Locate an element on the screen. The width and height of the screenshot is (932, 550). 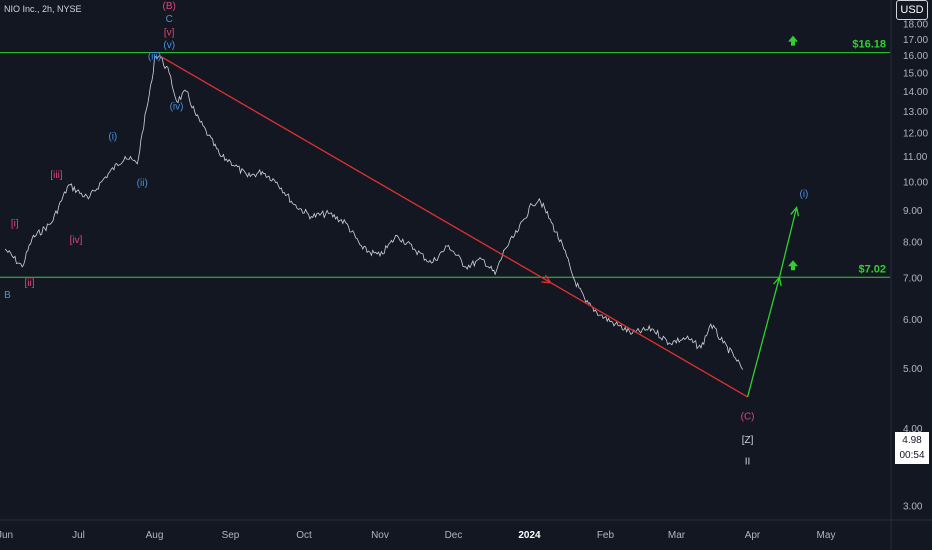
wave-label: B is located at coordinates (7, 295).